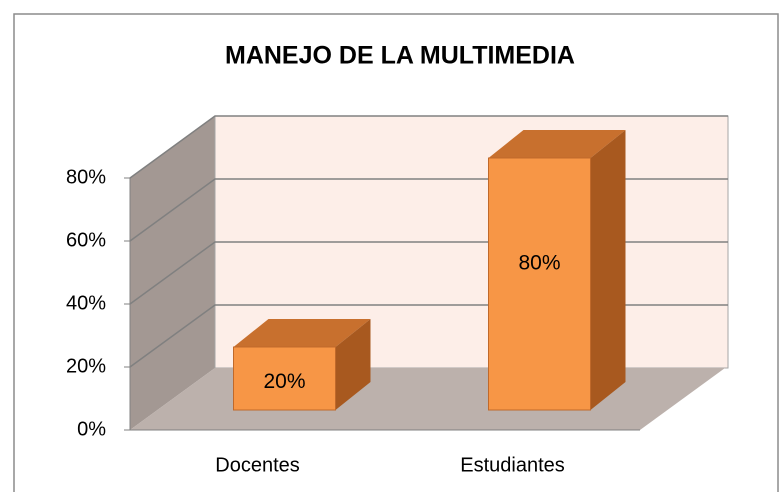 Image resolution: width=780 pixels, height=492 pixels. Describe the element at coordinates (86, 366) in the screenshot. I see `y-tick-label: 20%` at that location.